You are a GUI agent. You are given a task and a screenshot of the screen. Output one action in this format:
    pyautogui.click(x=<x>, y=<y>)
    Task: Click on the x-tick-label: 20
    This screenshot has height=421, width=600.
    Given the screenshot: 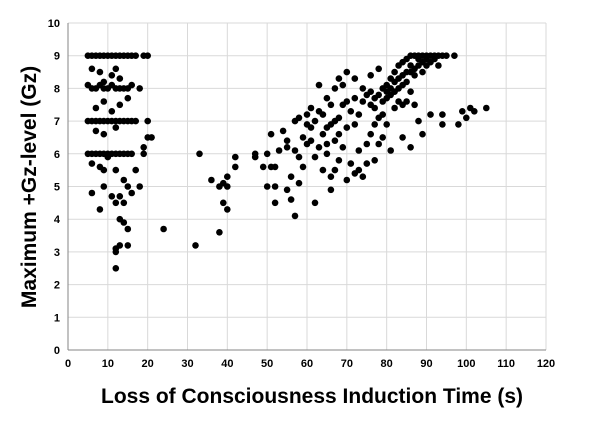 What is the action you would take?
    pyautogui.click(x=148, y=364)
    